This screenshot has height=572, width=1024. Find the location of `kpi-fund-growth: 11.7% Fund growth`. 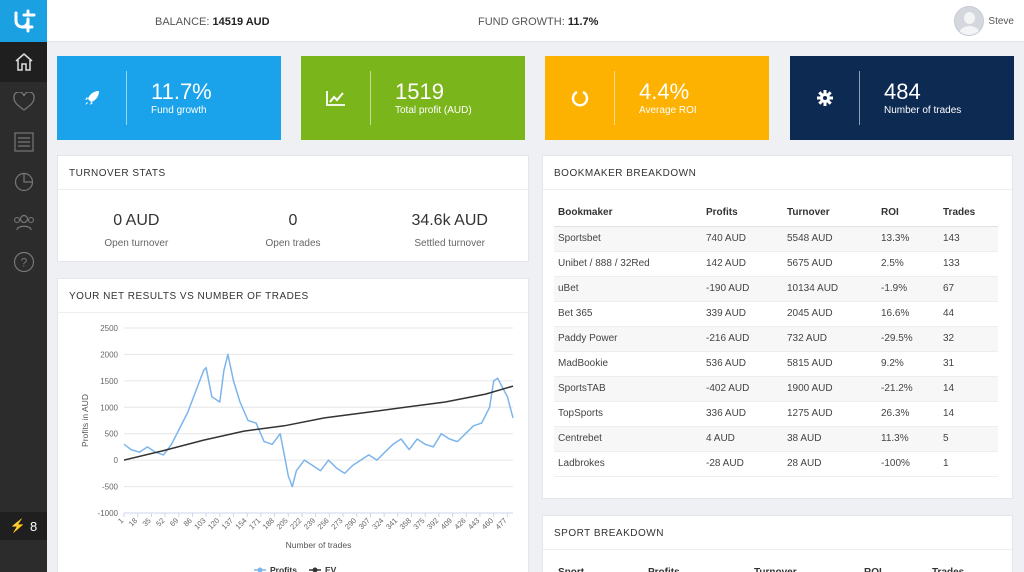

kpi-fund-growth: 11.7% Fund growth is located at coordinates (169, 98).